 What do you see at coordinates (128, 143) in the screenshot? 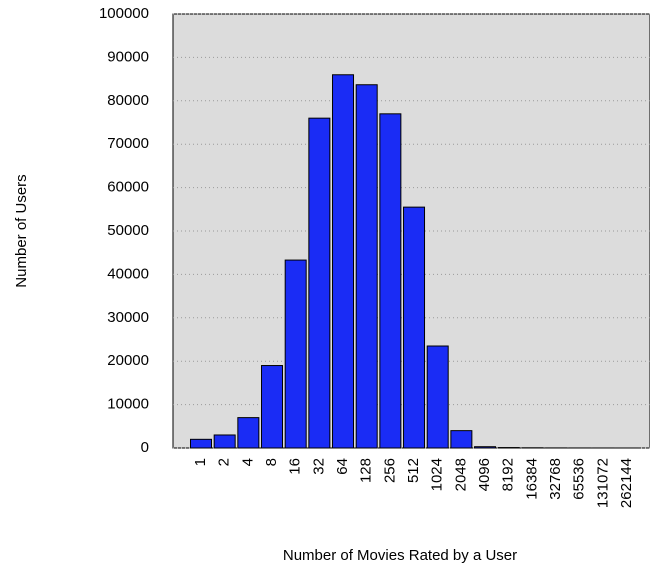
I see `y-tick-label: 70000` at bounding box center [128, 143].